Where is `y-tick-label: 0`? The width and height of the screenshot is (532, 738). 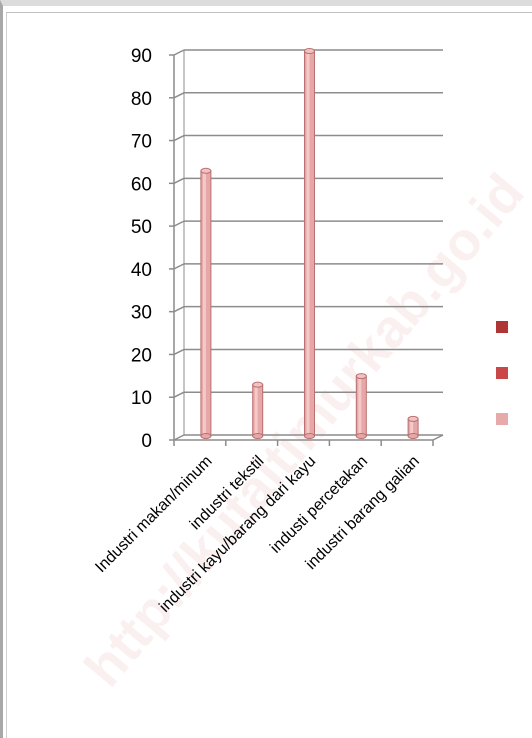
y-tick-label: 0 is located at coordinates (146, 441).